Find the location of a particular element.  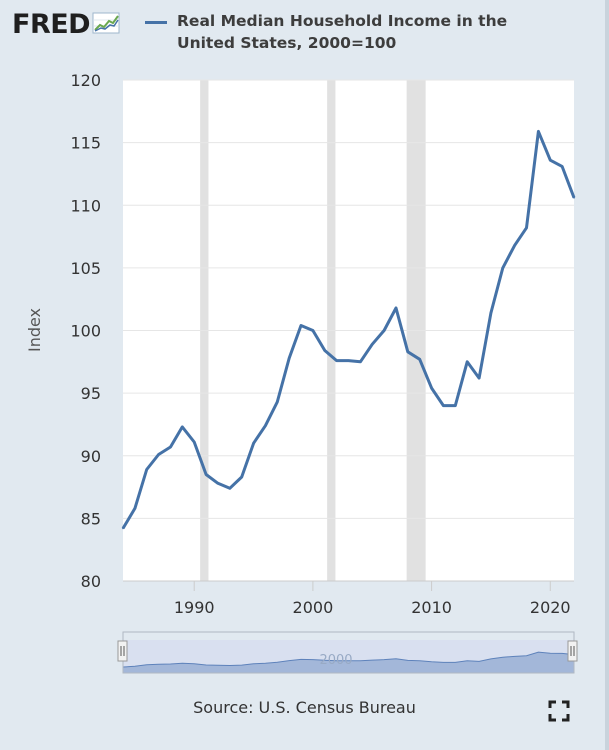

navigator-mask is located at coordinates (348, 656).